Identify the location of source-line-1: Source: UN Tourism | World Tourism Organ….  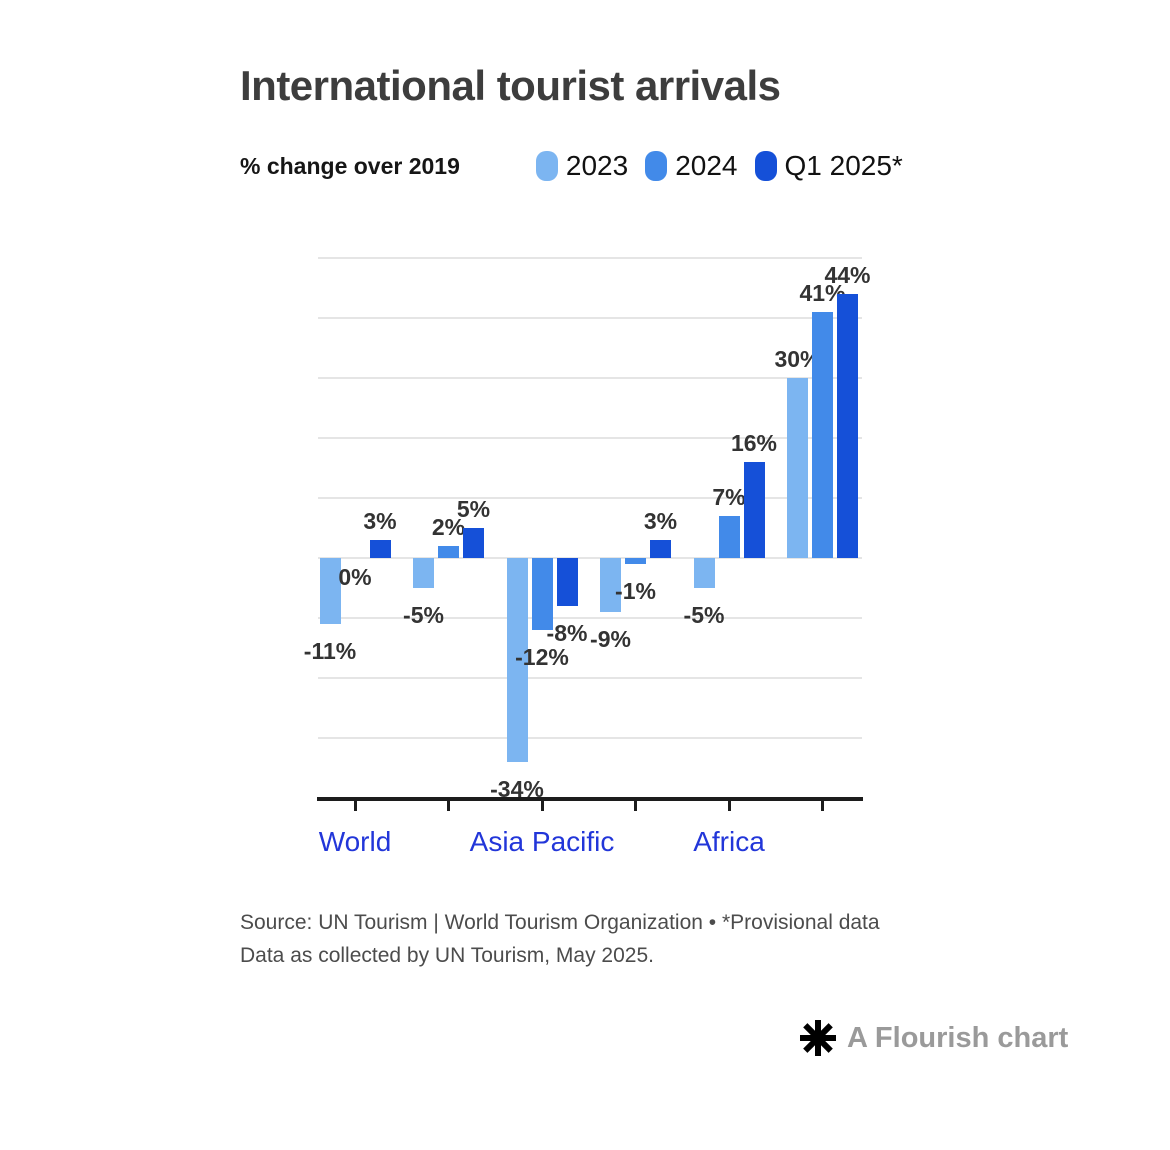
(560, 922).